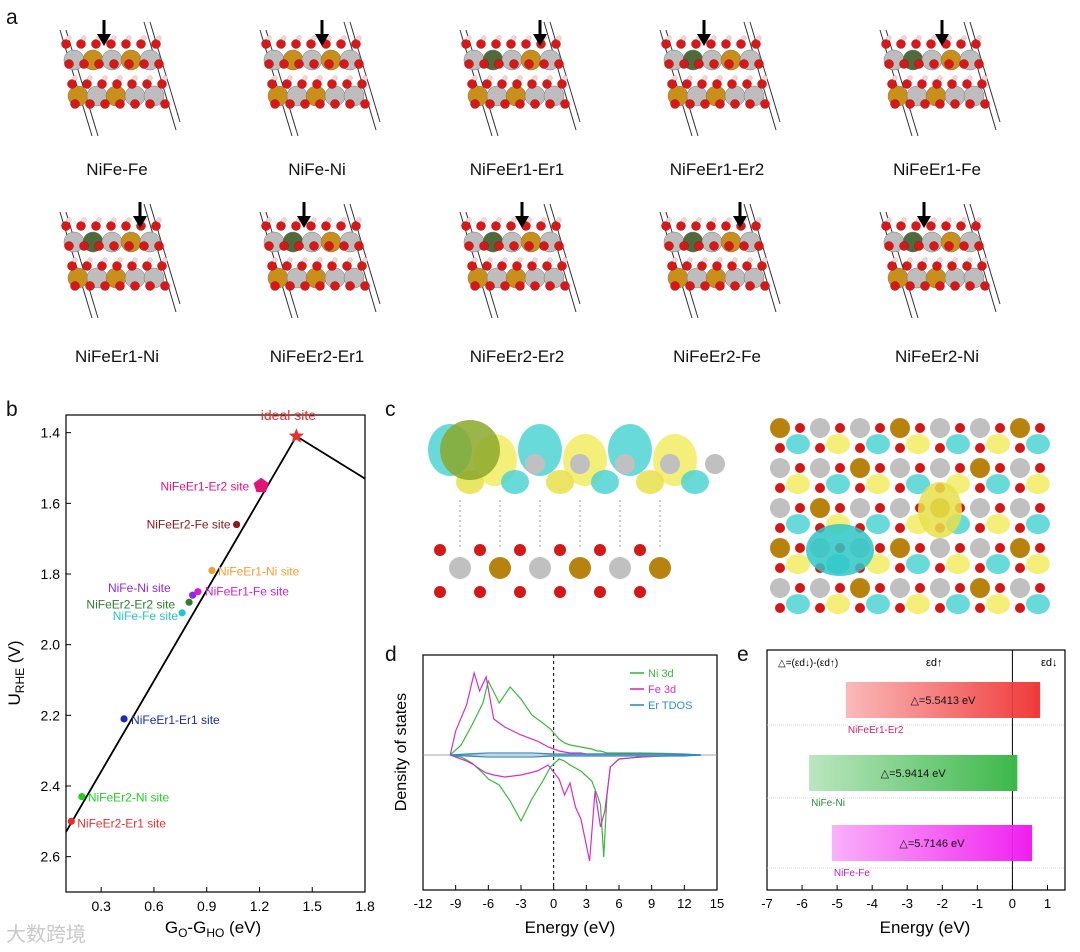  Describe the element at coordinates (296, 435) in the screenshot. I see `volcano-point-ideal` at that location.